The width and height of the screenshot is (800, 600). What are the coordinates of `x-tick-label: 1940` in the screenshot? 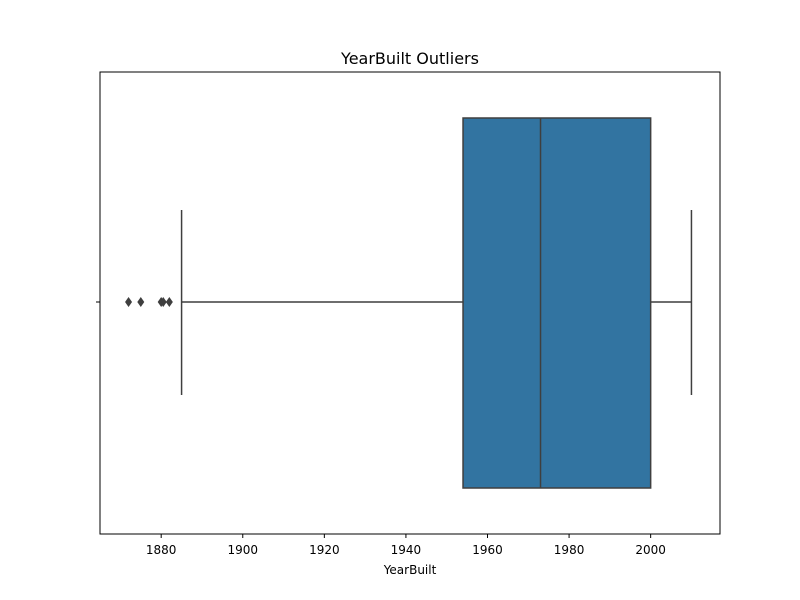 It's located at (406, 550).